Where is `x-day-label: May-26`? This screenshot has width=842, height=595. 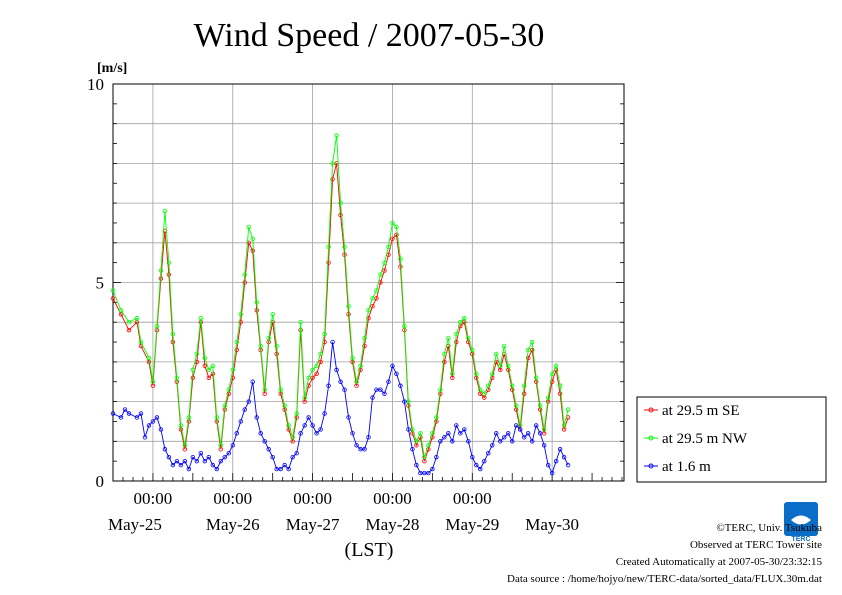 x-day-label: May-26 is located at coordinates (233, 524).